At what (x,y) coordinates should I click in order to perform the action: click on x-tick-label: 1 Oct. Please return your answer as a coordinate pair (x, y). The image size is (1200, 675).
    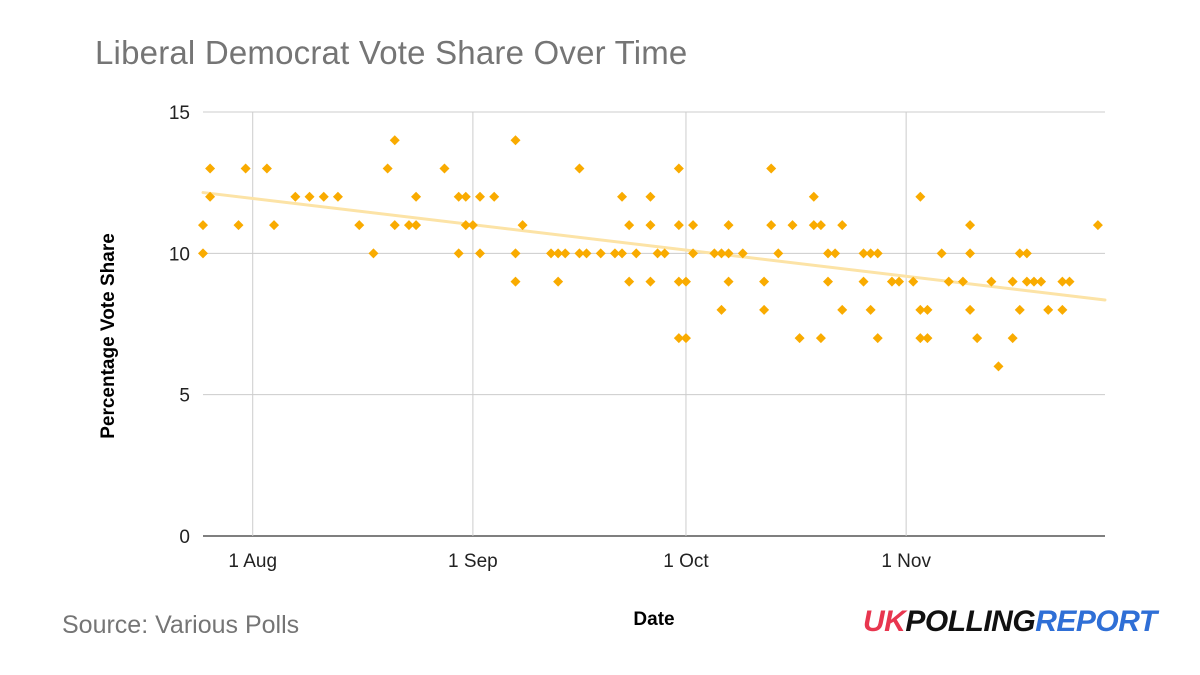
    Looking at the image, I should click on (686, 561).